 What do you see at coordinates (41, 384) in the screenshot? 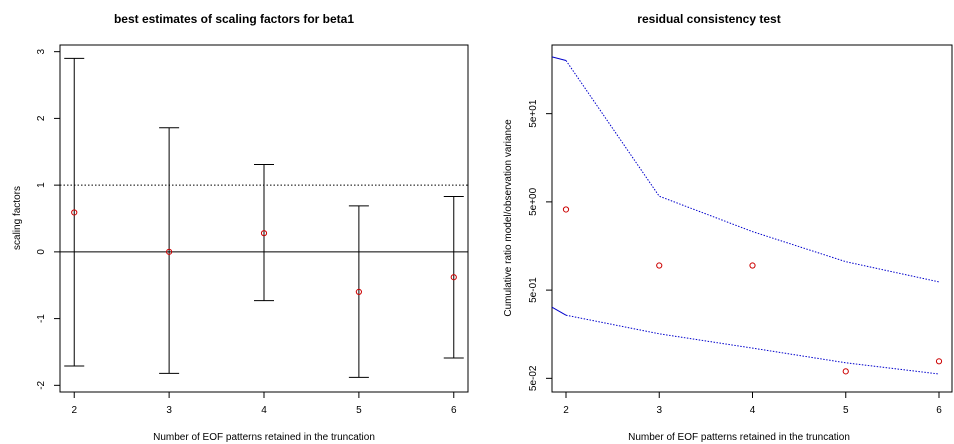
I see `y-tick-label: -2` at bounding box center [41, 384].